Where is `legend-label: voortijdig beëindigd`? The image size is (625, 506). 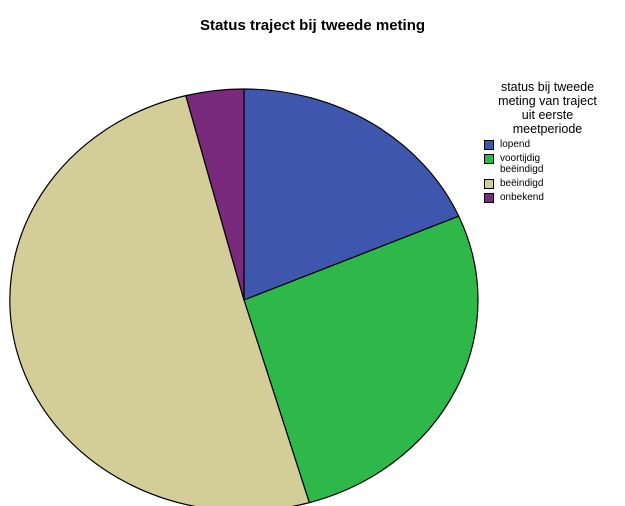 legend-label: voortijdig beëindigd is located at coordinates (522, 164).